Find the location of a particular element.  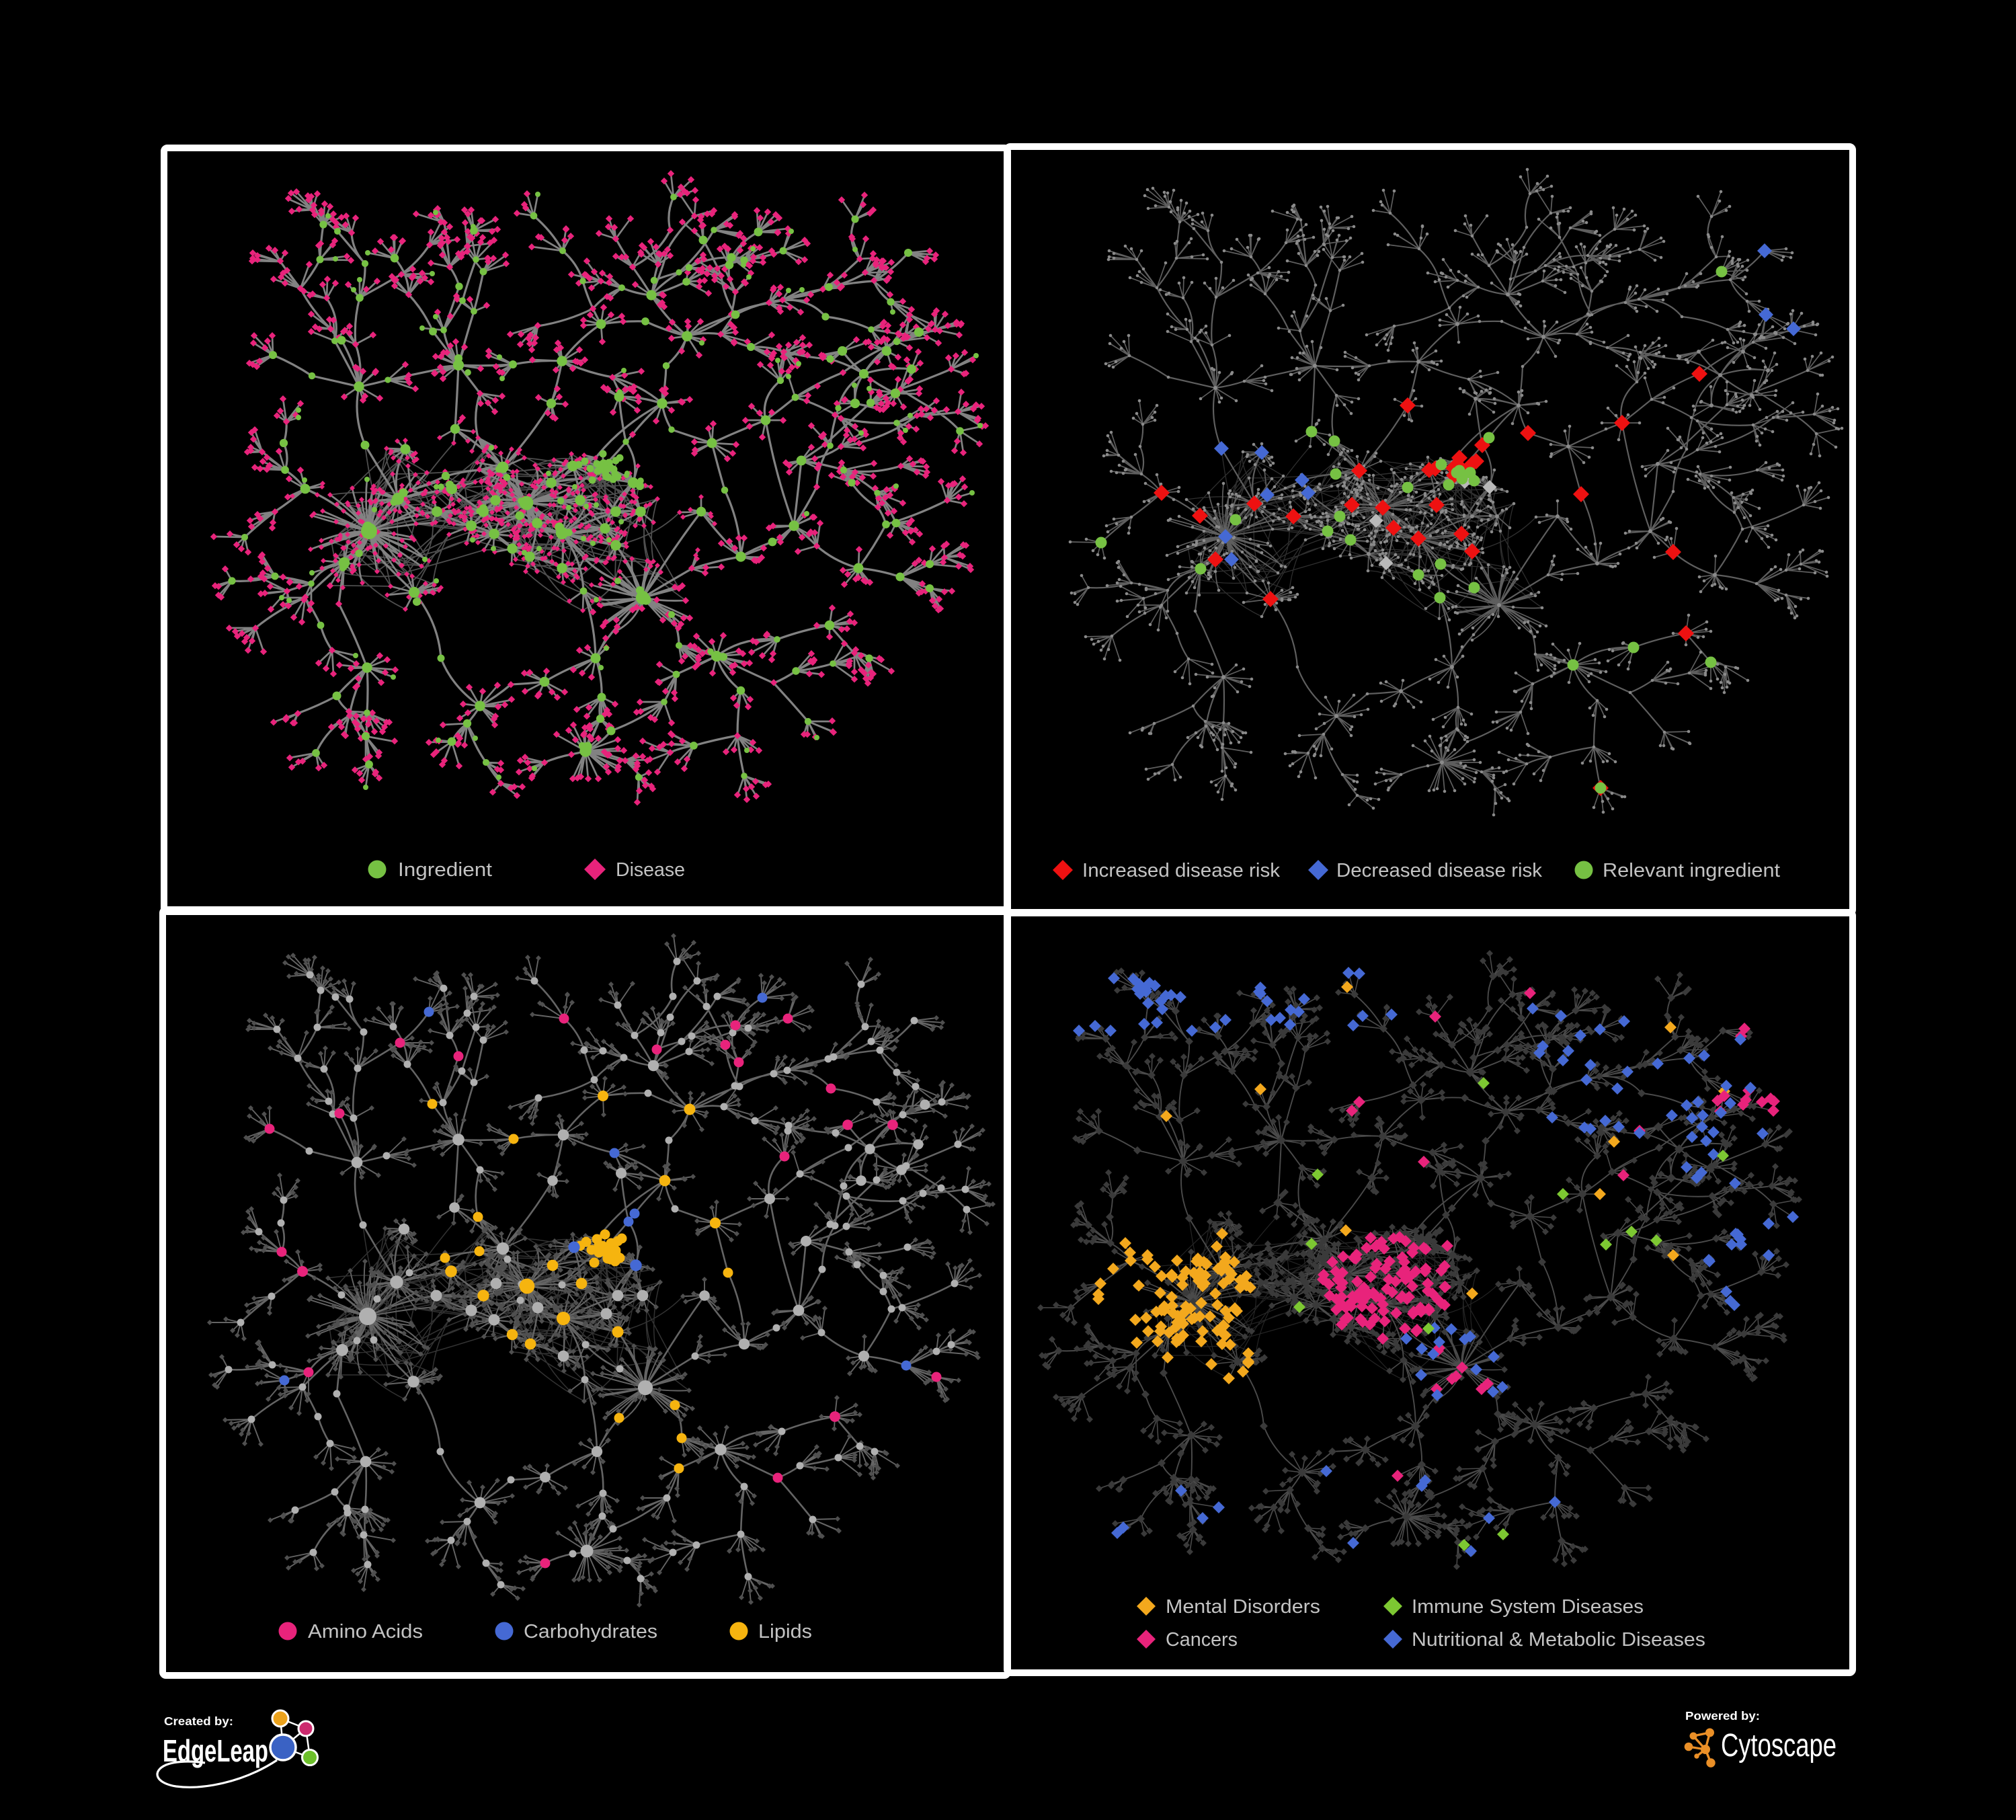

svg-text: Carbohydrates is located at coordinates (590, 1632).